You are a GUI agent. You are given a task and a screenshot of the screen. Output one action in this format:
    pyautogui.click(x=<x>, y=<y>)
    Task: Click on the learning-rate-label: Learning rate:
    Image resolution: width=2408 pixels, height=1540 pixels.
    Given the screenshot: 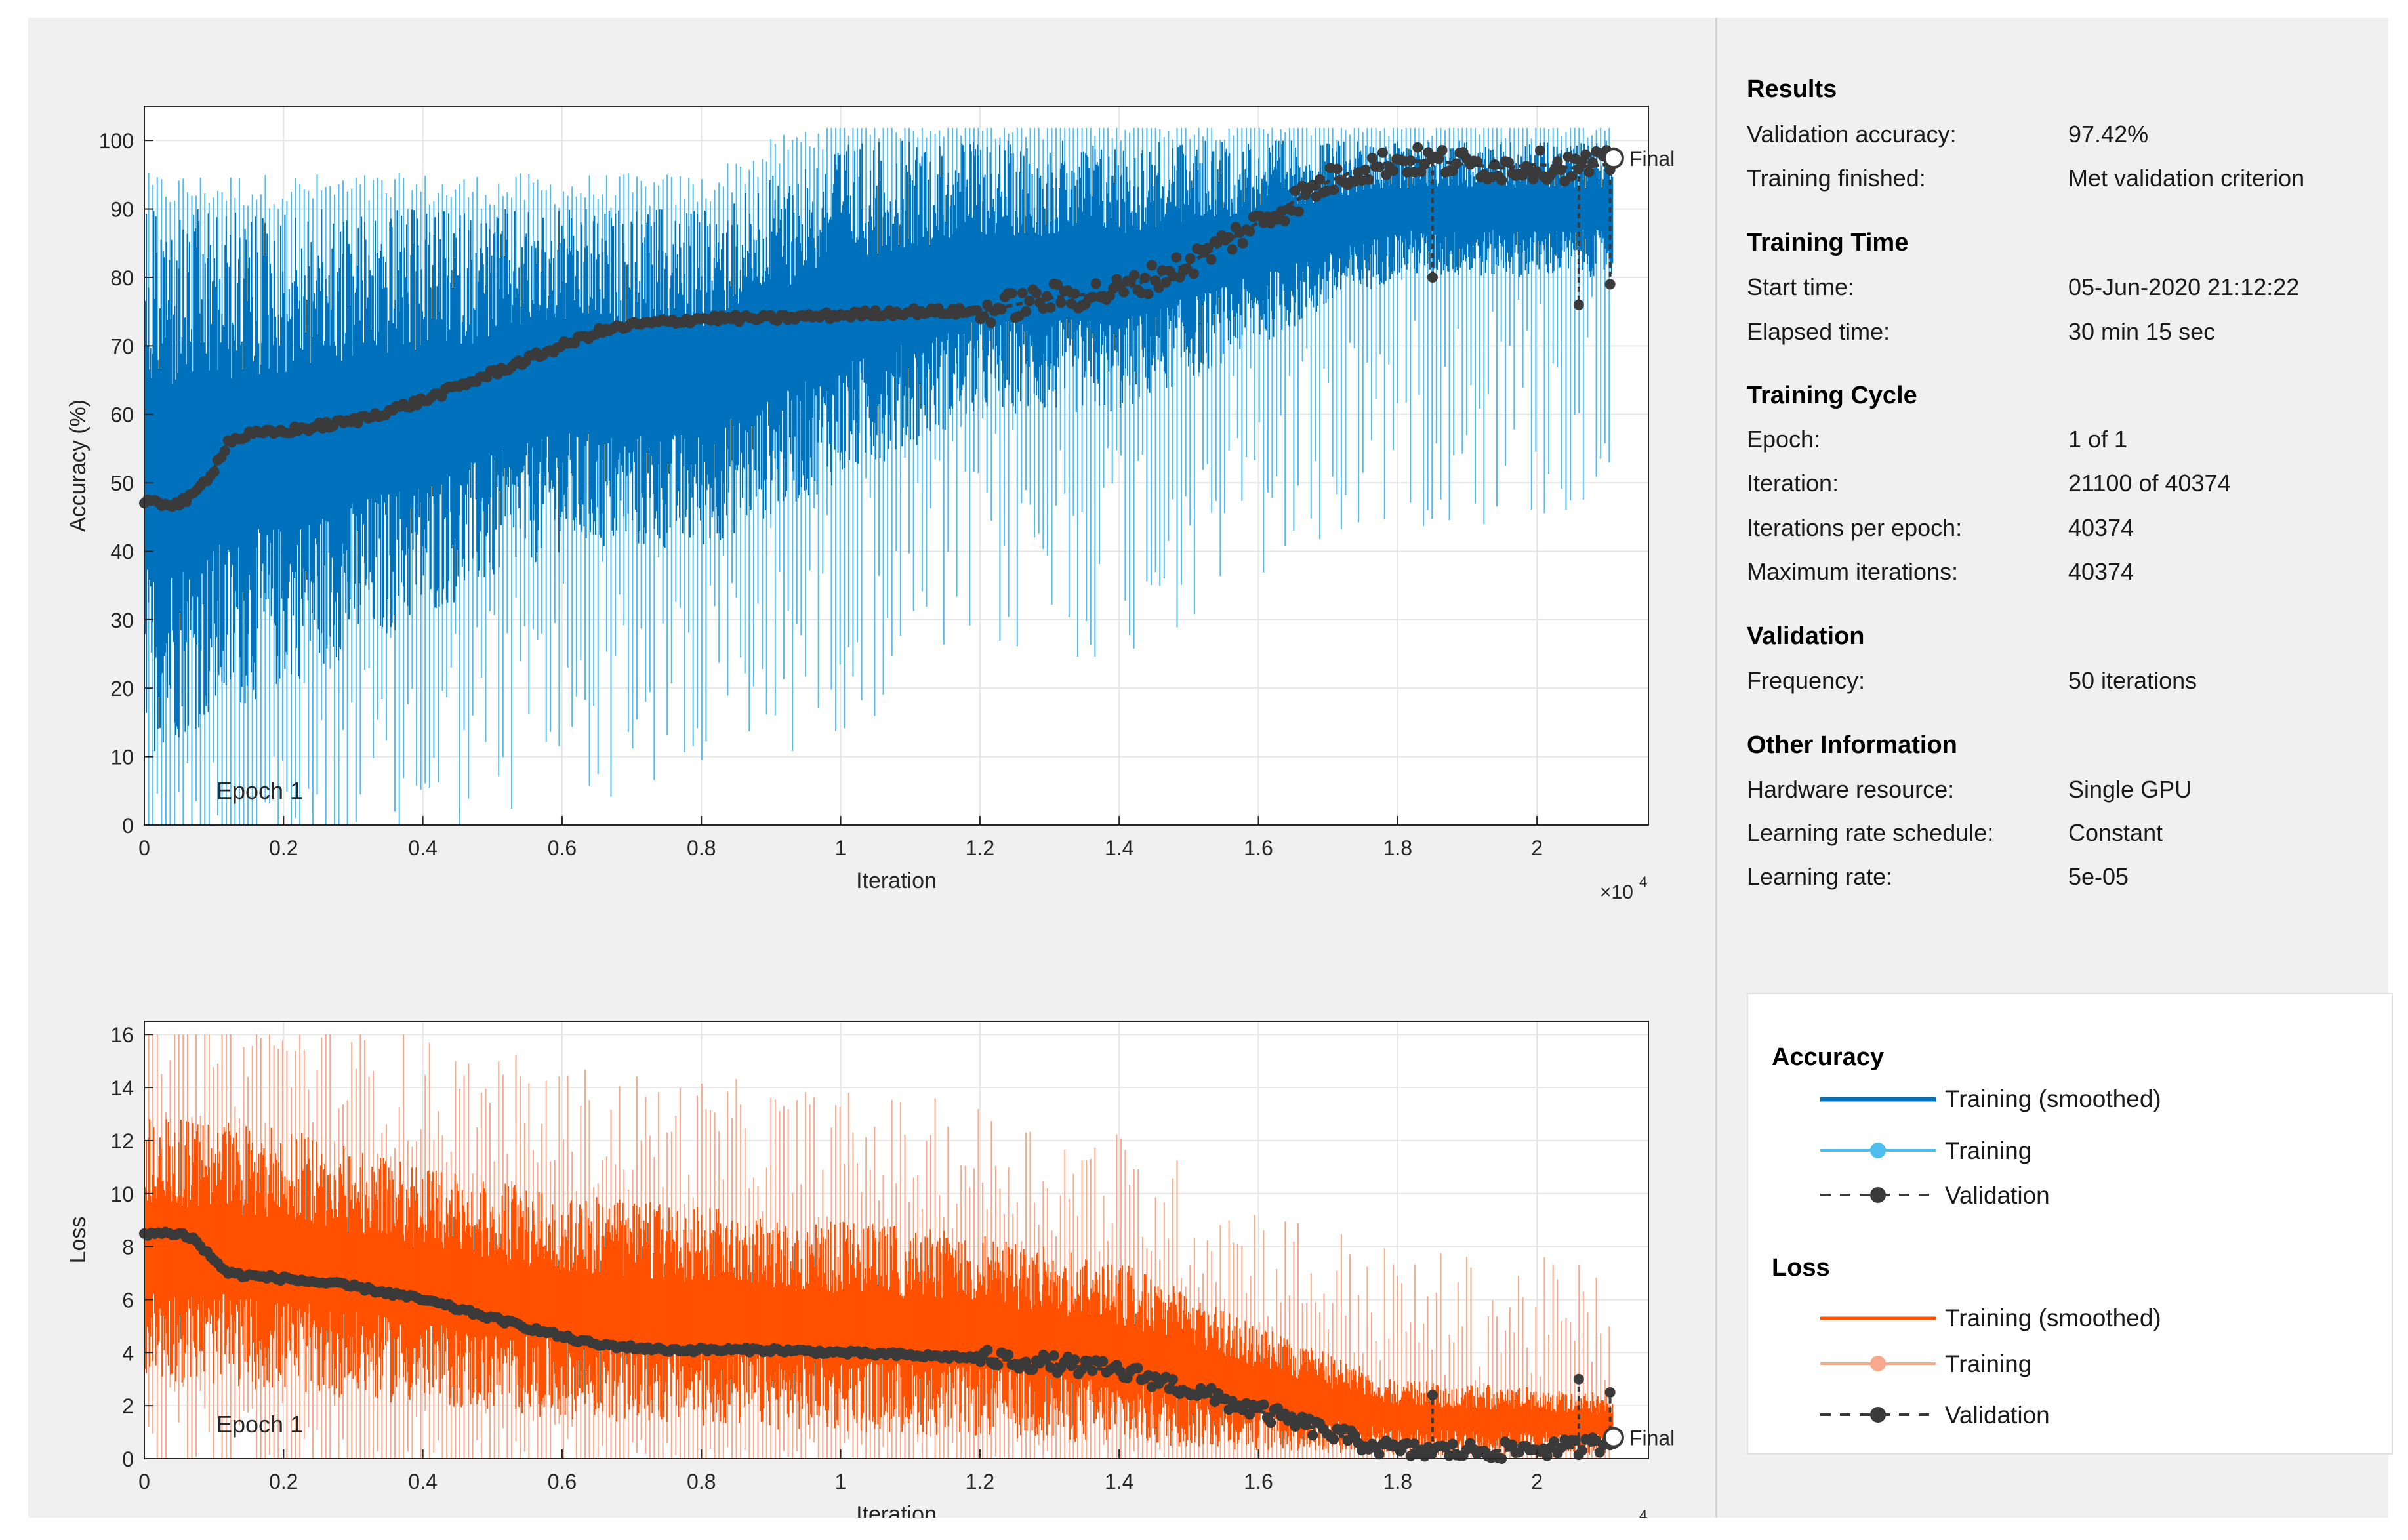 What is the action you would take?
    pyautogui.click(x=1820, y=876)
    